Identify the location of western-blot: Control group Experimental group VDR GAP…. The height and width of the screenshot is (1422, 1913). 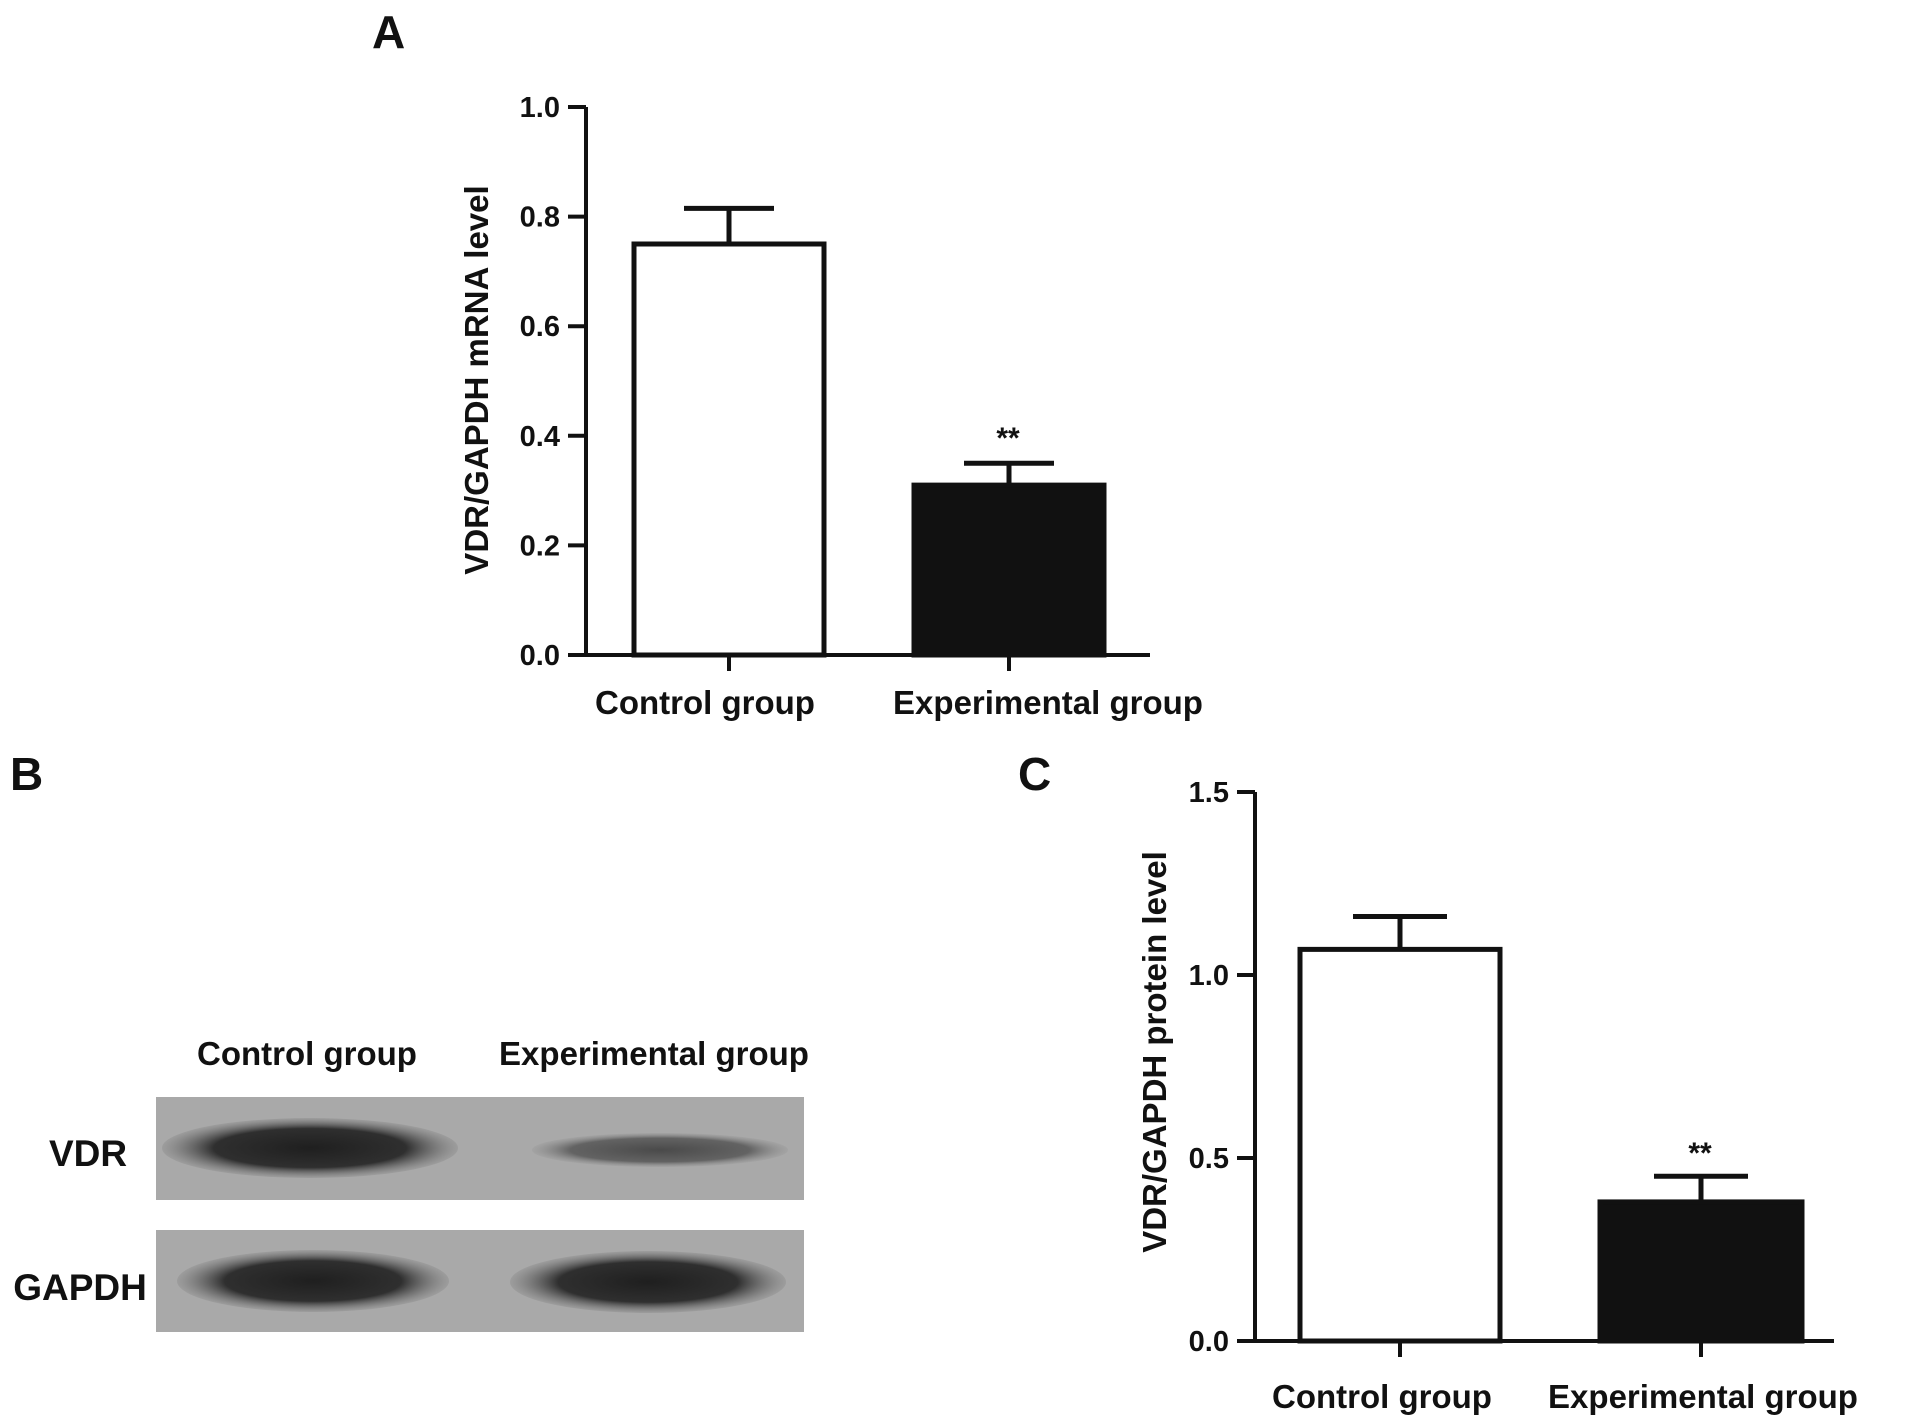
(411, 1183).